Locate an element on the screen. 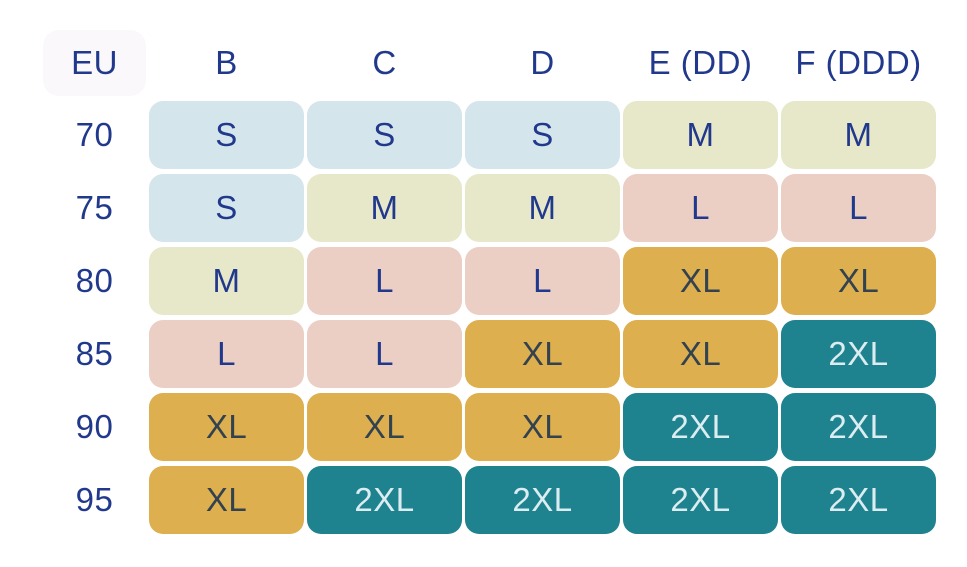  column-header: B is located at coordinates (226, 62).